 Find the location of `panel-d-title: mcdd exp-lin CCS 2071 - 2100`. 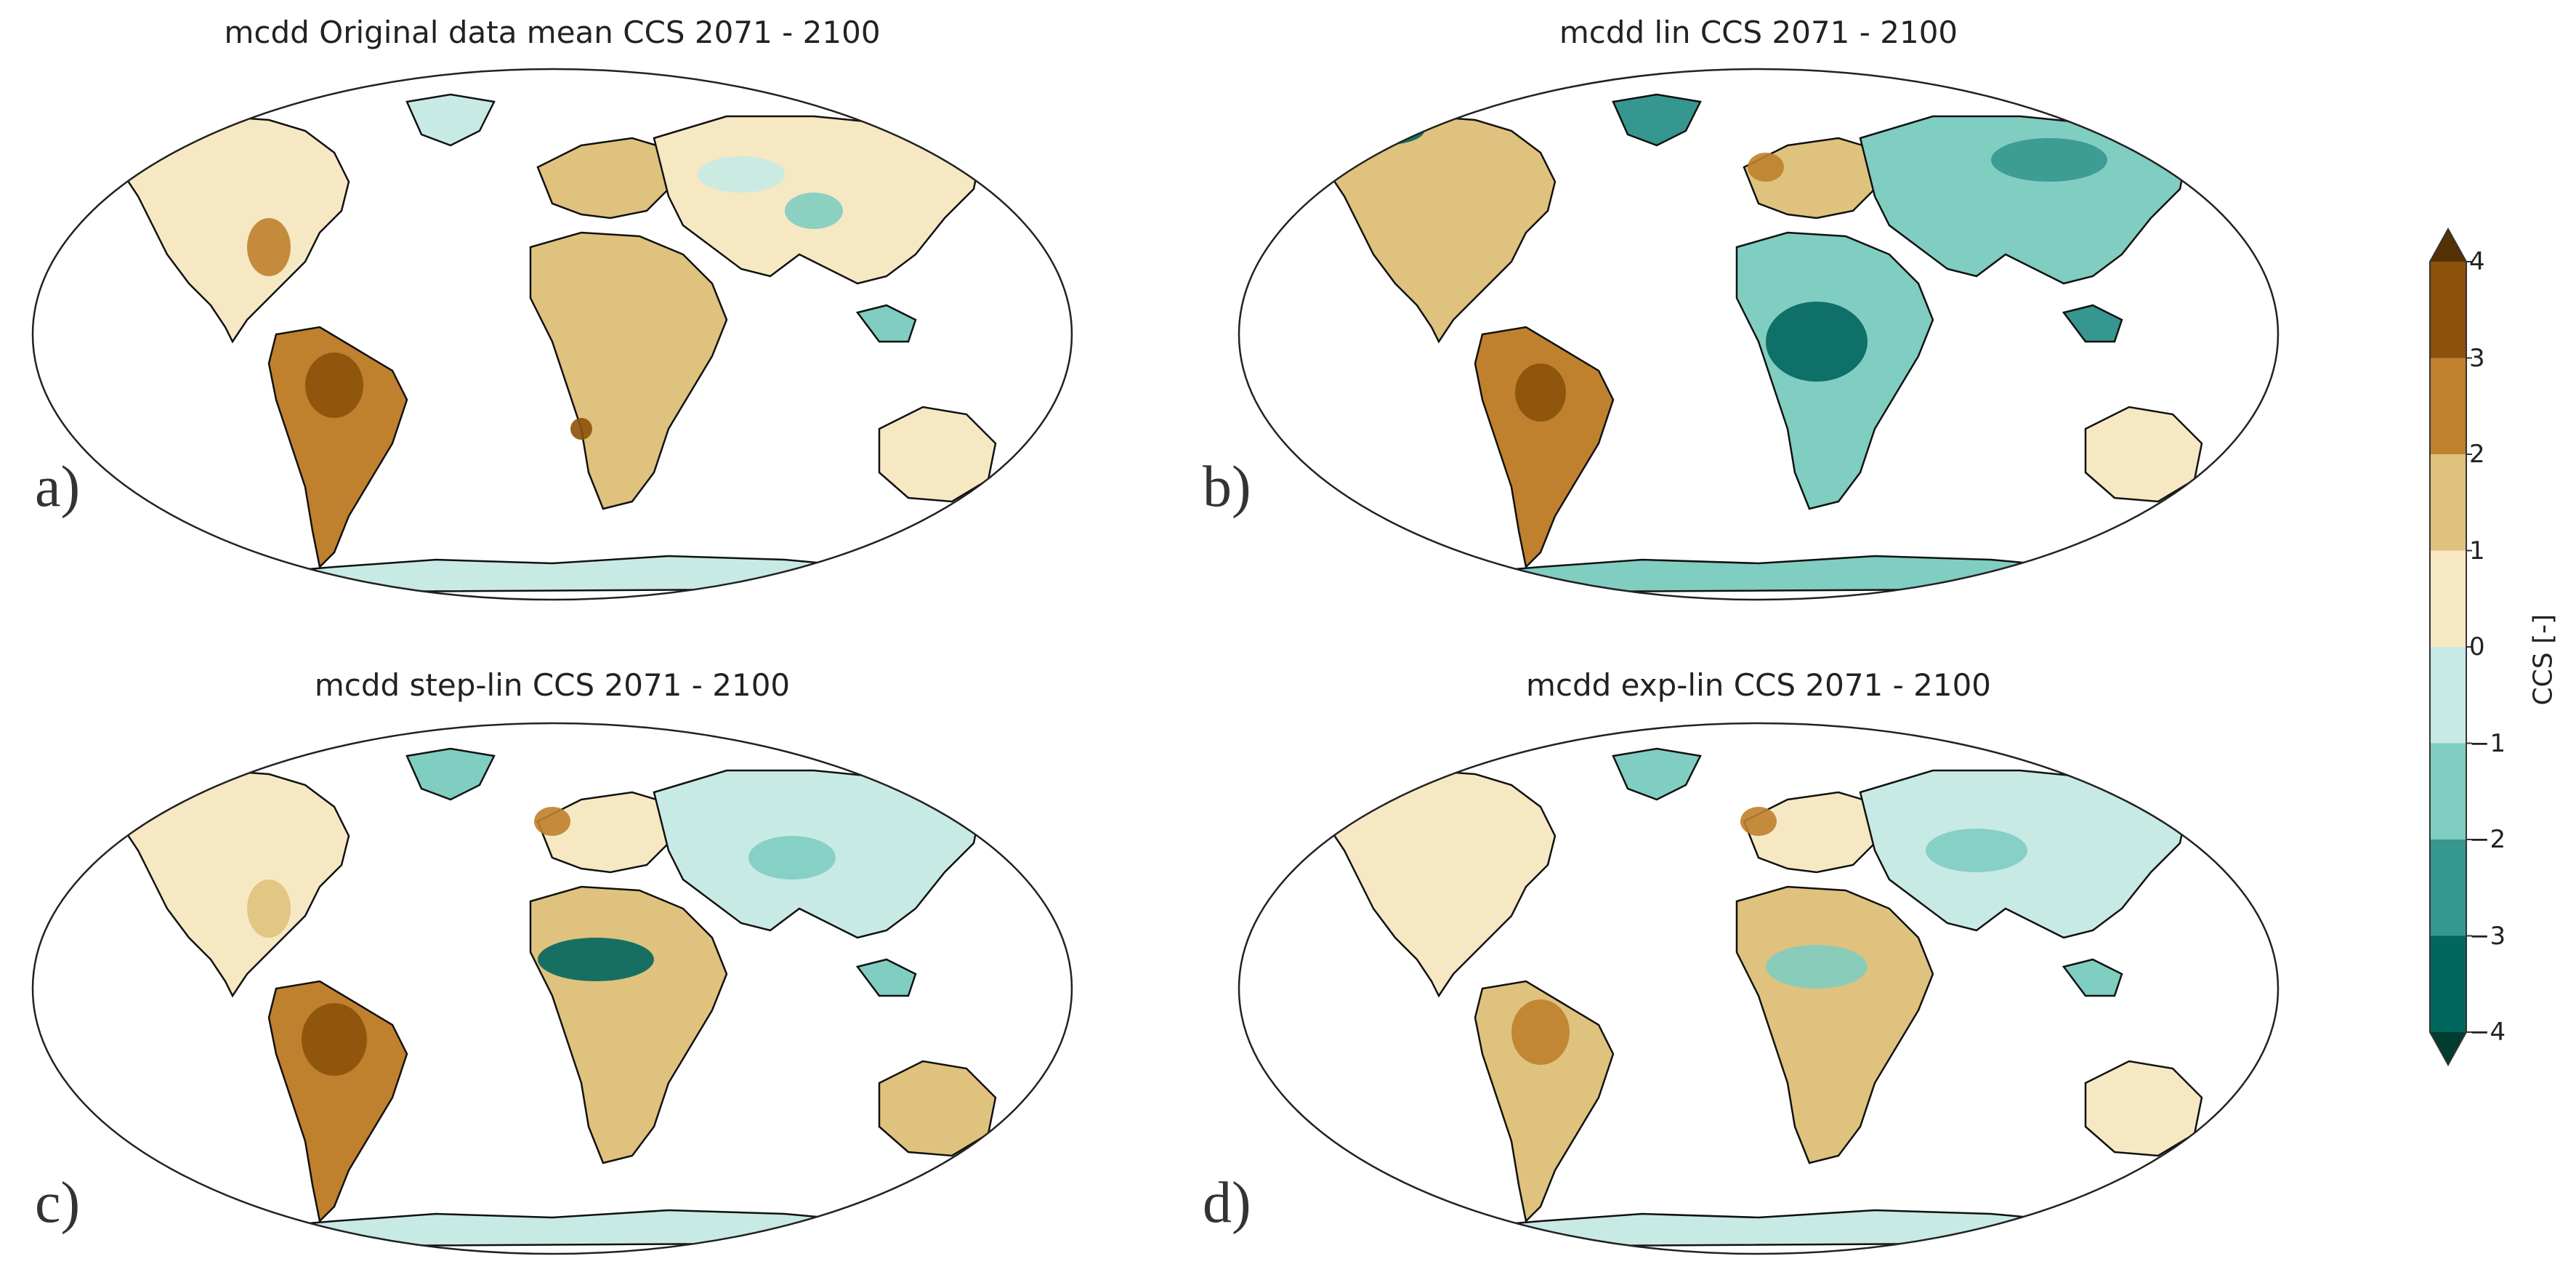

panel-d-title: mcdd exp-lin CCS 2071 - 2100 is located at coordinates (1759, 685).